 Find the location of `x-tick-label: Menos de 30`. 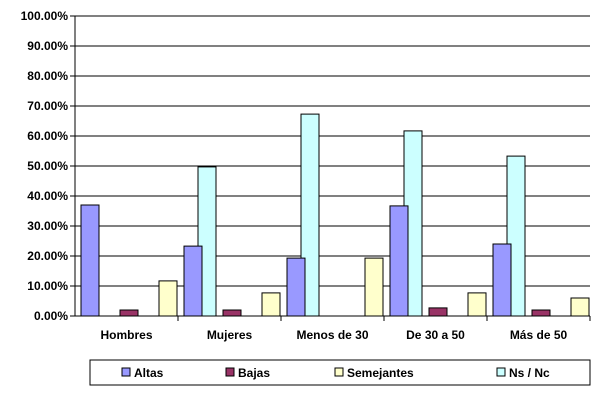

x-tick-label: Menos de 30 is located at coordinates (332, 335).